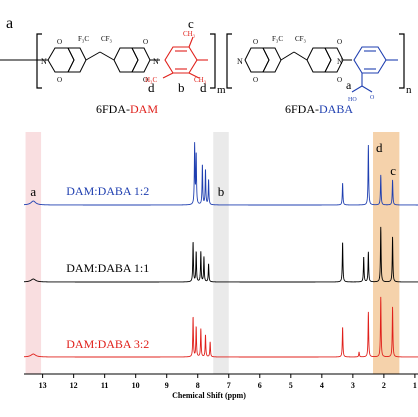 This screenshot has height=417, width=418. What do you see at coordinates (107, 56) in the screenshot?
I see `bridge-bond-r` at bounding box center [107, 56].